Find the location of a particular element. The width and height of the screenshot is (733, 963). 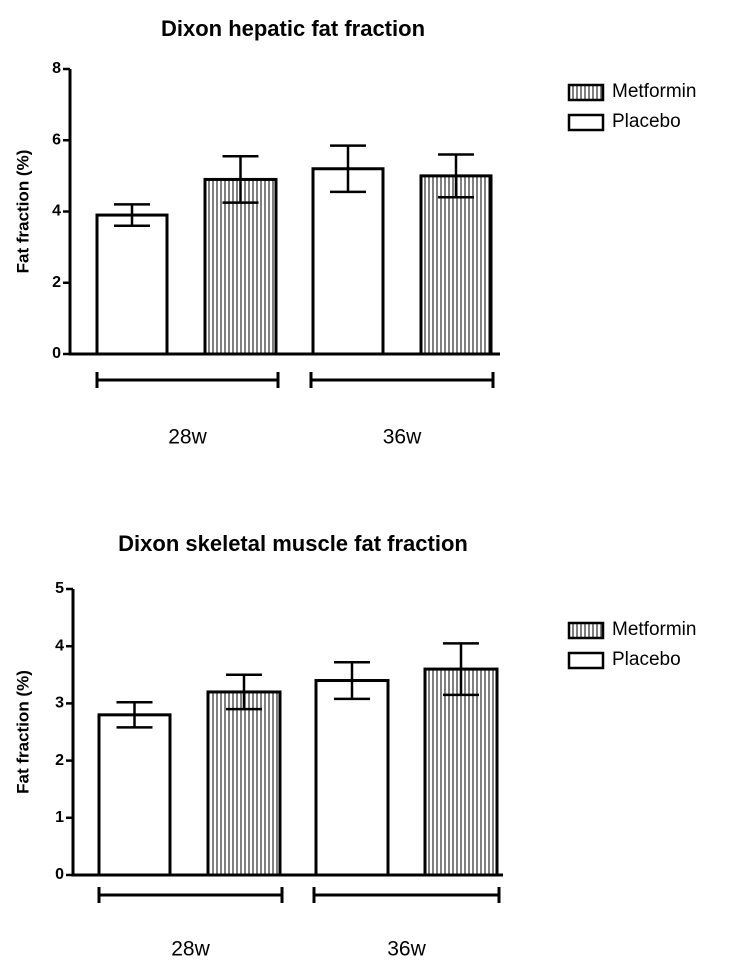

y-tick-label: 5 is located at coordinates (59, 588).